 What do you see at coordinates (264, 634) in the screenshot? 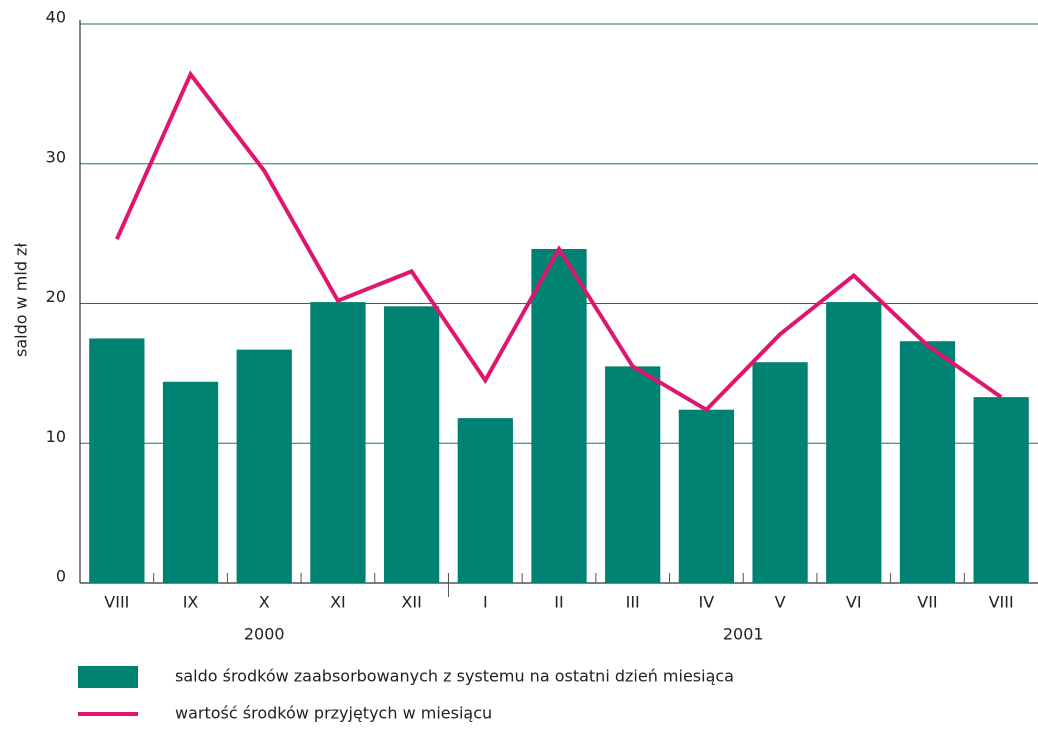
I see `group-label: 2000` at bounding box center [264, 634].